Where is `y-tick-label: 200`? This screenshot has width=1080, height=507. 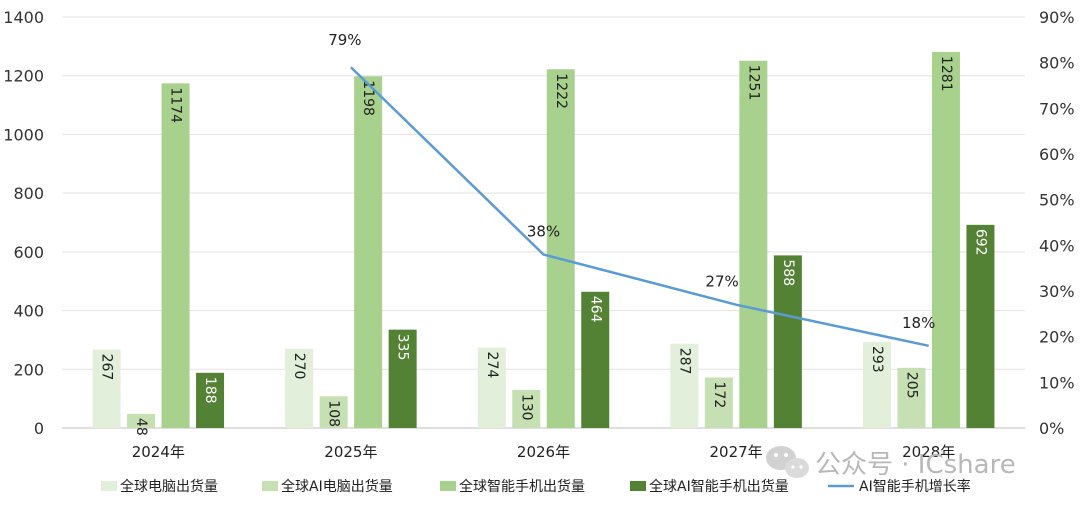
y-tick-label: 200 is located at coordinates (28, 369).